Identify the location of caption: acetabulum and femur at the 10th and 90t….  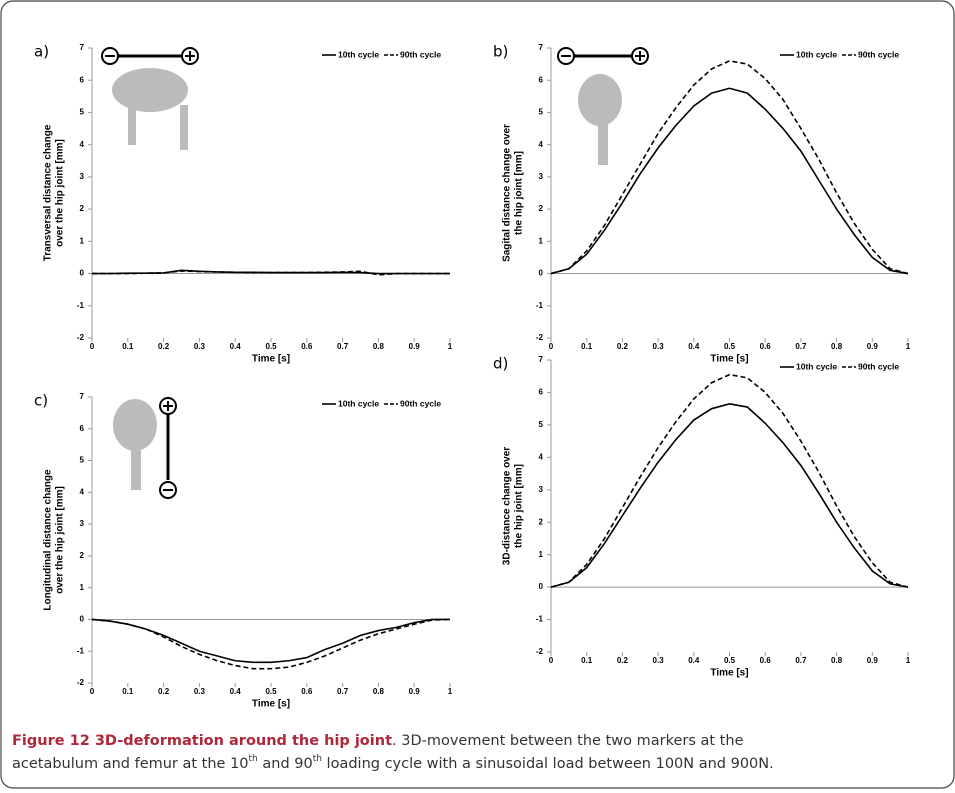
(393, 763).